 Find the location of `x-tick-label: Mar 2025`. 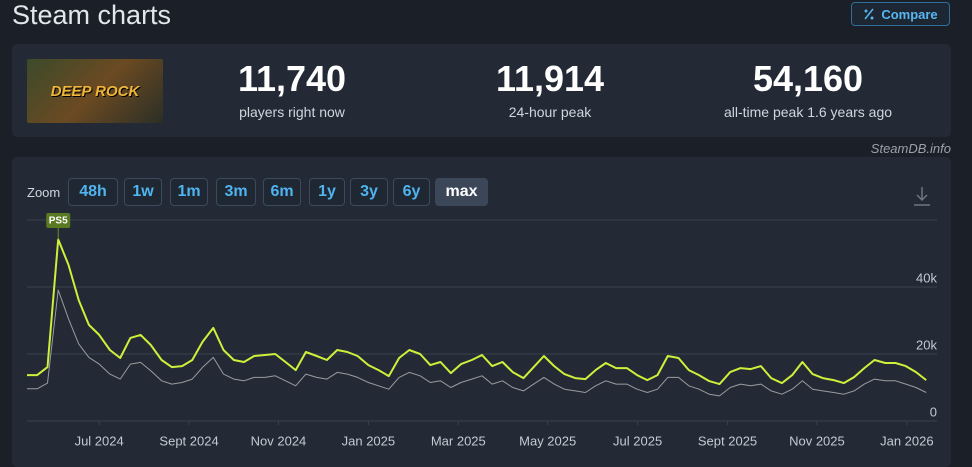

x-tick-label: Mar 2025 is located at coordinates (458, 440).